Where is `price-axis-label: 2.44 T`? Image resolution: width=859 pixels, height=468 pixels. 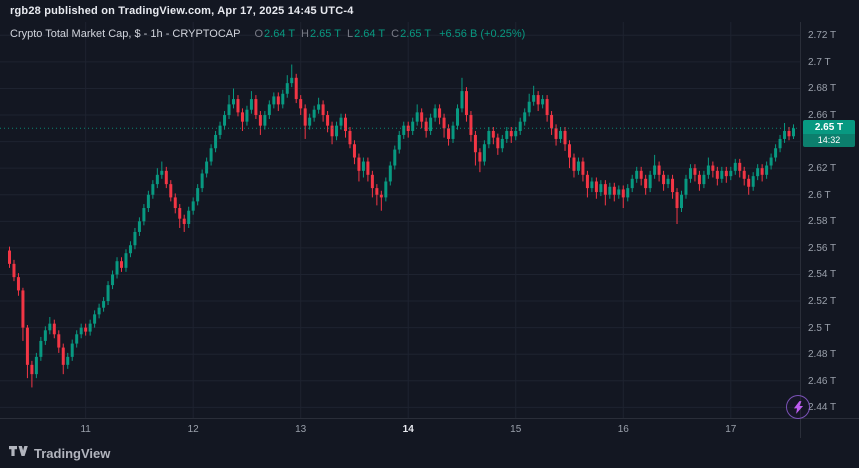
price-axis-label: 2.44 T is located at coordinates (822, 408).